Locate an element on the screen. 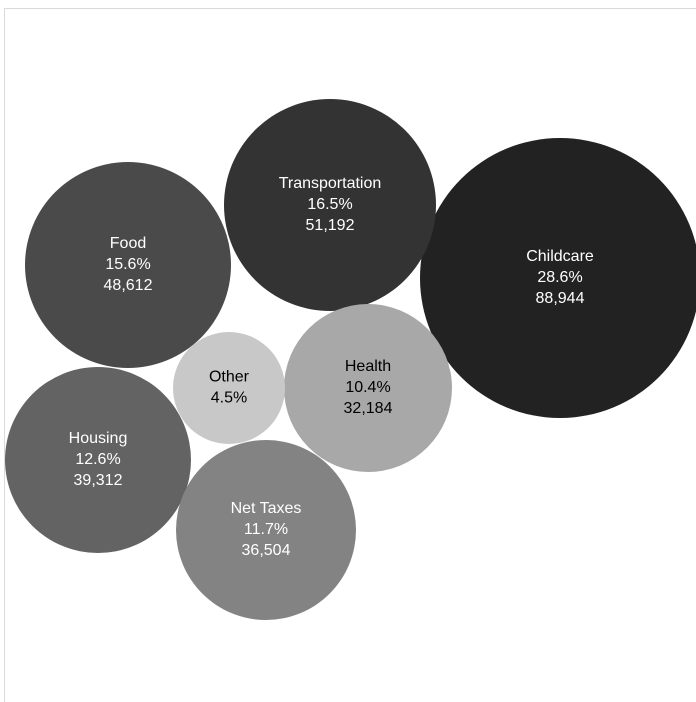  bubble-net-taxes: Net Taxes 11.7% 36,504 is located at coordinates (266, 530).